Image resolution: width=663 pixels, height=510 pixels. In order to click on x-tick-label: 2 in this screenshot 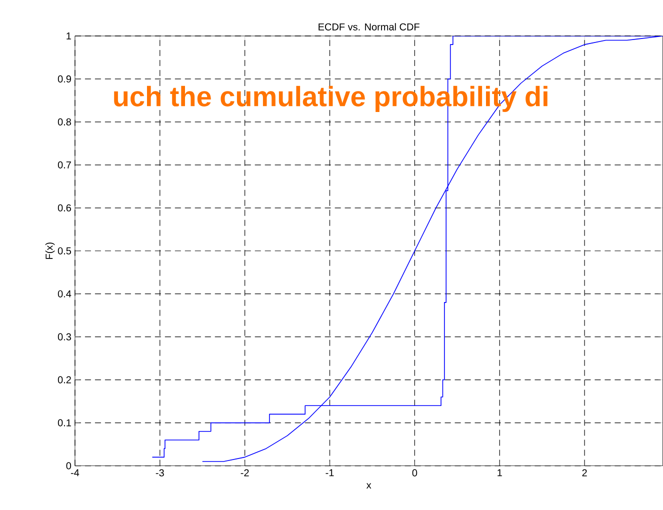, I will do `click(584, 472)`.